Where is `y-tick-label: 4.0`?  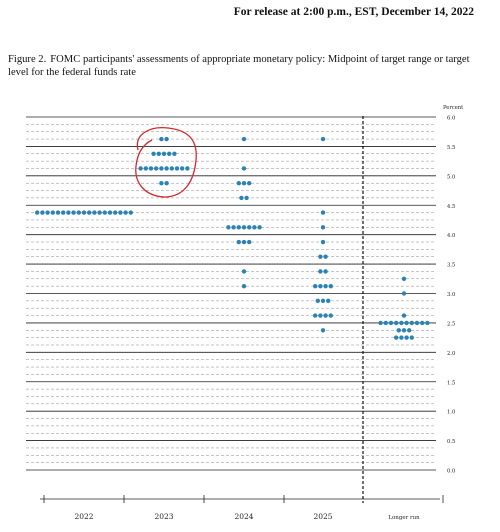 y-tick-label: 4.0 is located at coordinates (451, 236).